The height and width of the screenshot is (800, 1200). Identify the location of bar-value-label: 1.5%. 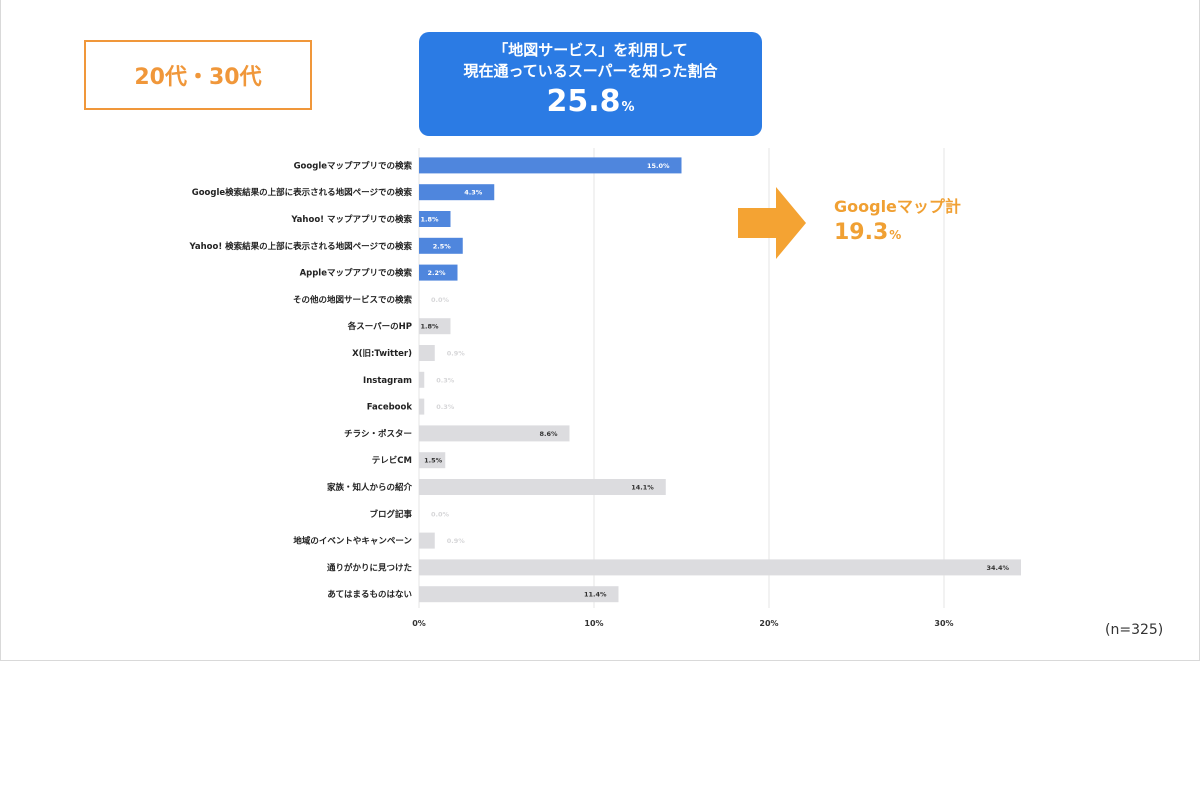
(433, 461).